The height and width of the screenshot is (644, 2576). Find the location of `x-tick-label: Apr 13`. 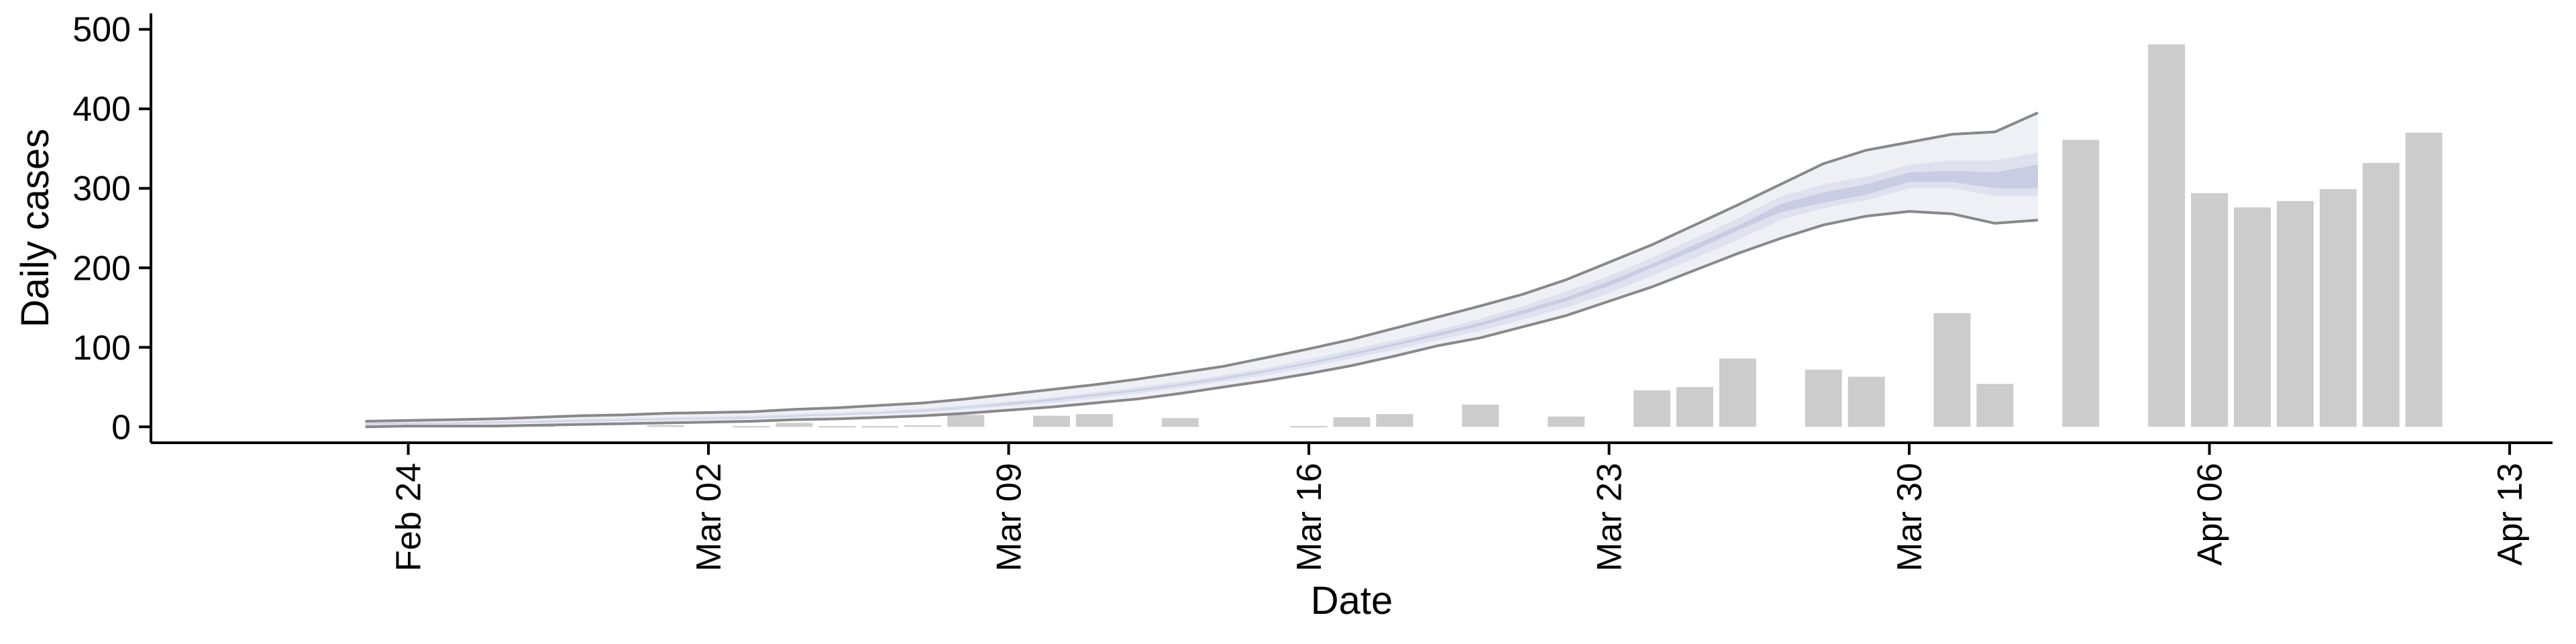

x-tick-label: Apr 13 is located at coordinates (2510, 514).